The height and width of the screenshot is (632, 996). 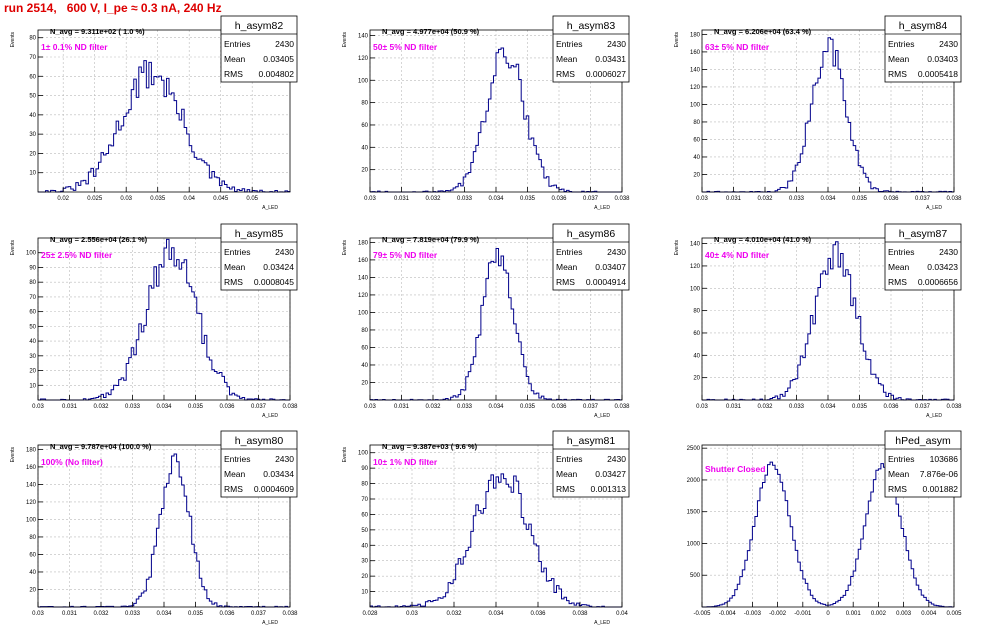 I want to click on stats-box-title: hPed_asym, so click(x=923, y=441).